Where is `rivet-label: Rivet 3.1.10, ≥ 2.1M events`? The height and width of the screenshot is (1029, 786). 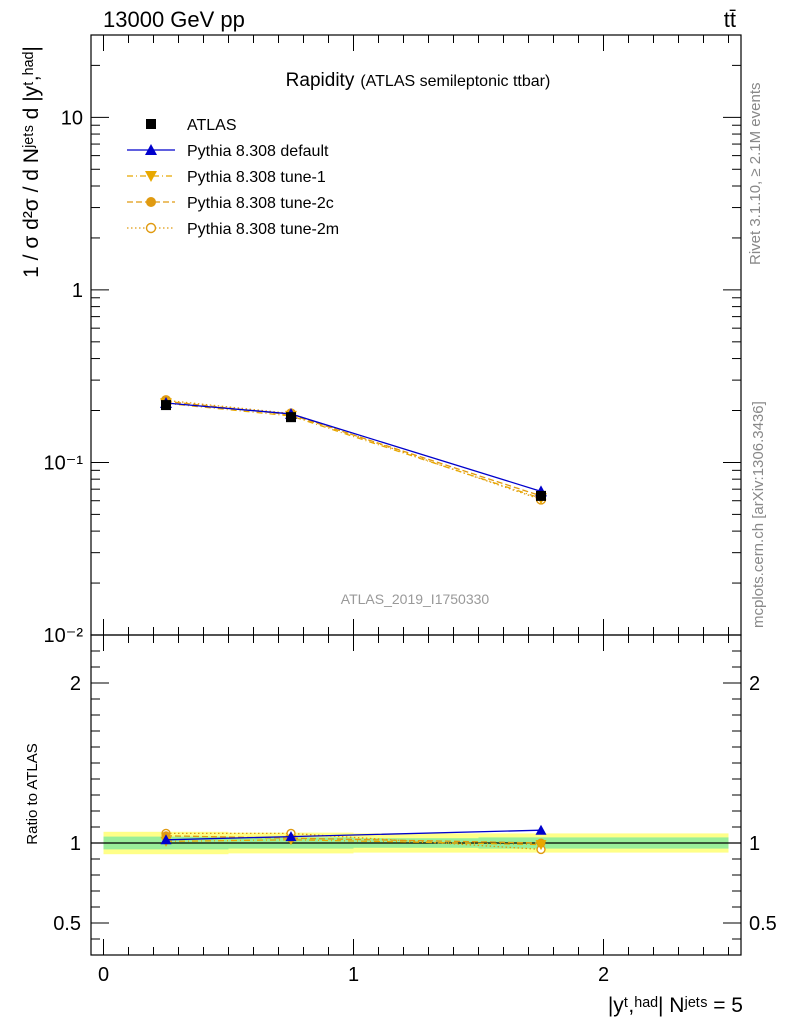
rivet-label: Rivet 3.1.10, ≥ 2.1M events is located at coordinates (755, 174).